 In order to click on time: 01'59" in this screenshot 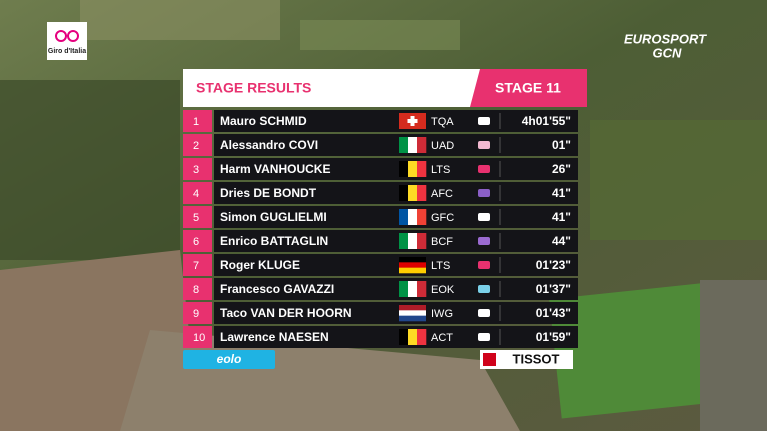, I will do `click(553, 337)`.